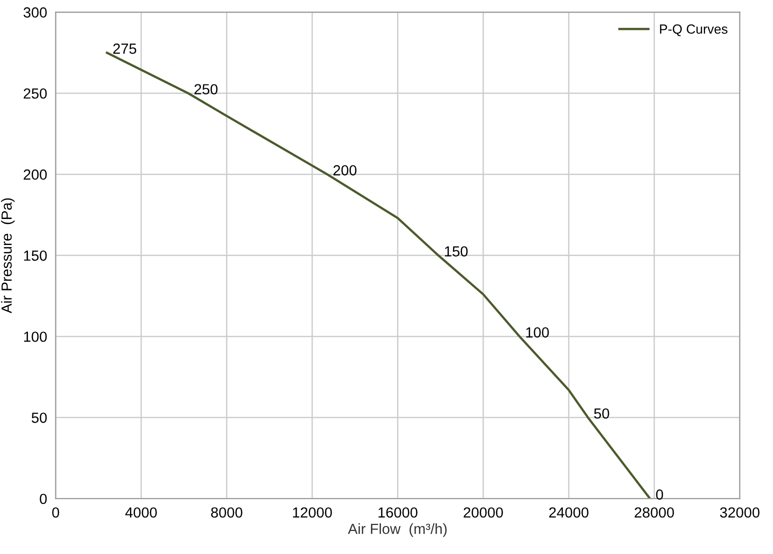 Image resolution: width=773 pixels, height=554 pixels. What do you see at coordinates (35, 337) in the screenshot?
I see `y-tick-label: 100` at bounding box center [35, 337].